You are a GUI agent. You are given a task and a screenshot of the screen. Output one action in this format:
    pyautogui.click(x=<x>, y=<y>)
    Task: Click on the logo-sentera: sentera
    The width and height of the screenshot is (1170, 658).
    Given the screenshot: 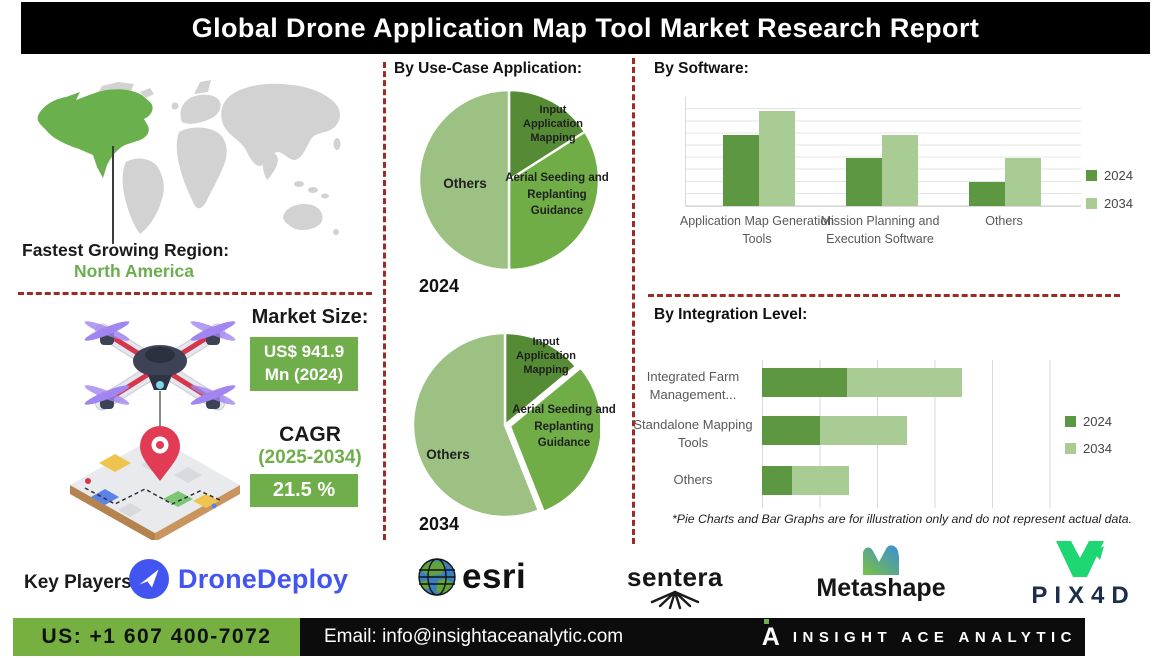 What is the action you would take?
    pyautogui.click(x=675, y=587)
    